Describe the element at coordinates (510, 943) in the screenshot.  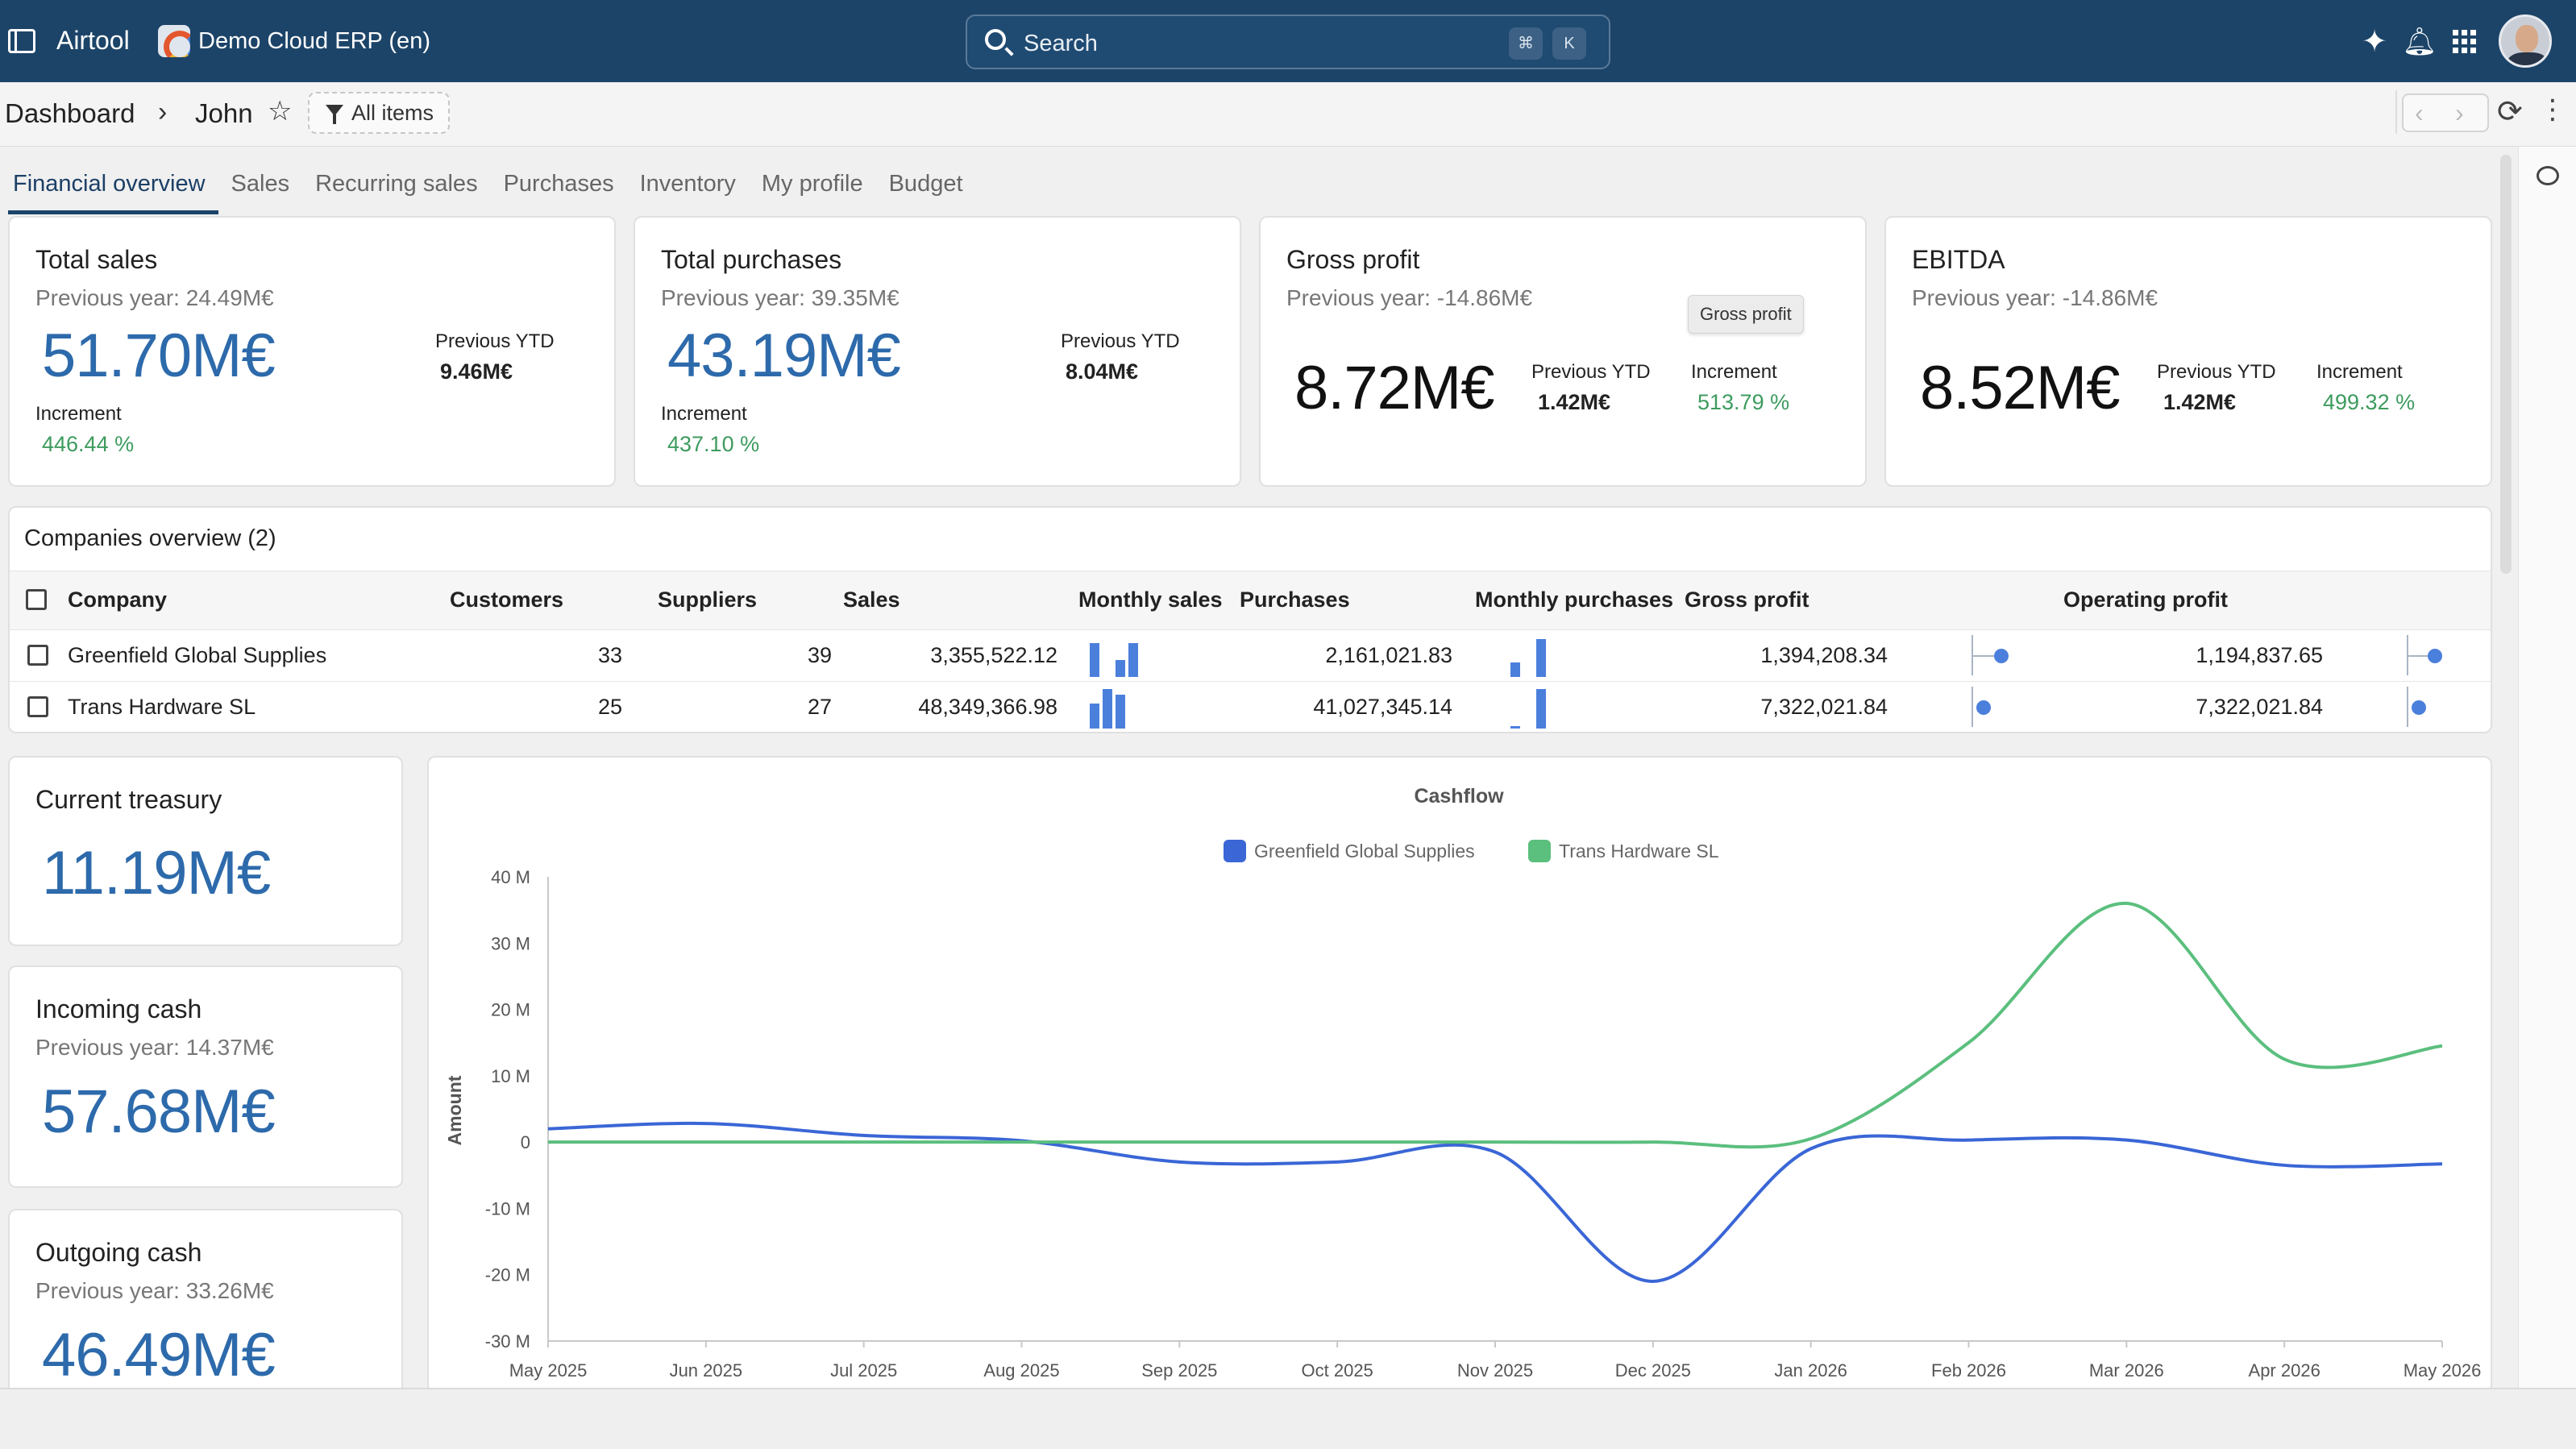
I see `y-tick-label: 30 M` at that location.